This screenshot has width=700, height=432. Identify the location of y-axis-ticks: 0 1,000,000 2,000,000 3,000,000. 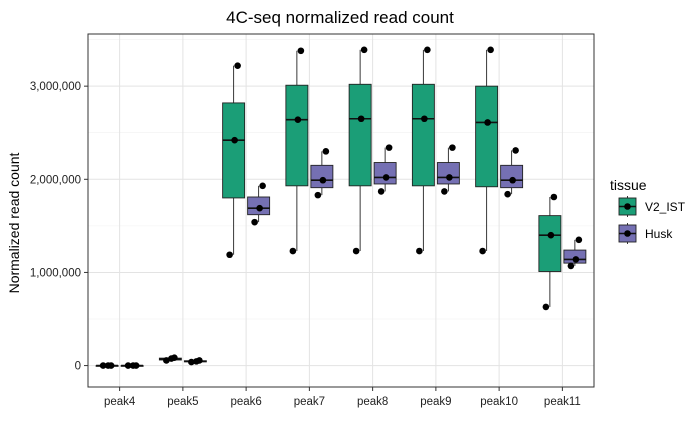
(59, 227).